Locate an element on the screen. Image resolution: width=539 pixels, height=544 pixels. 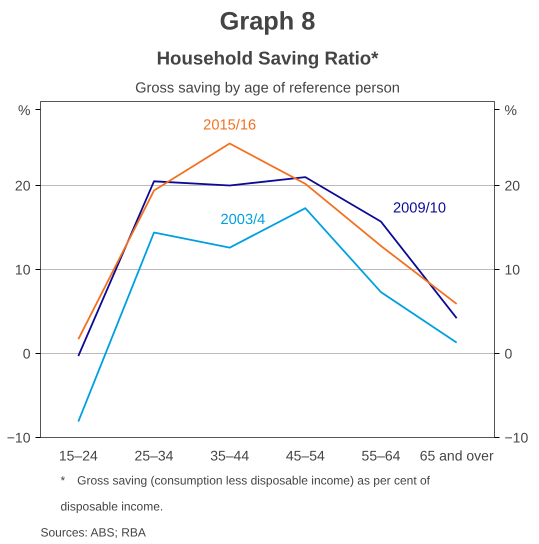
y-axis-title: % is located at coordinates (24, 110).